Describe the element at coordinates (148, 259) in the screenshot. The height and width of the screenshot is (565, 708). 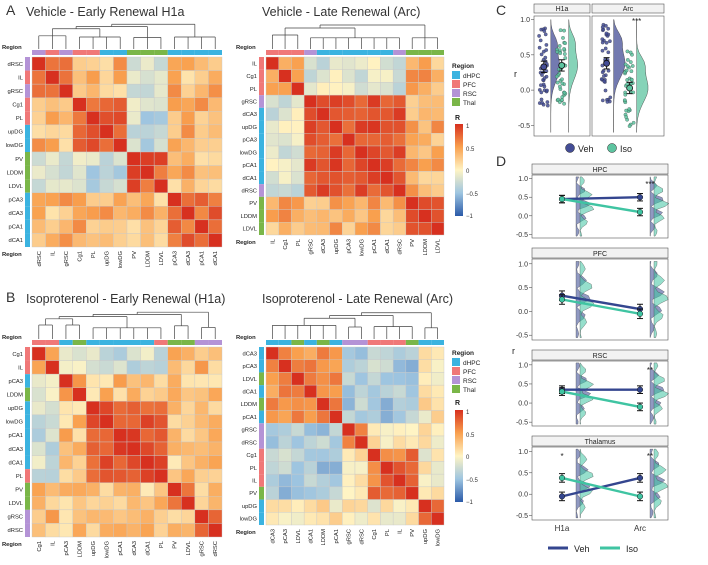
I see `column-label: LDDM` at that location.